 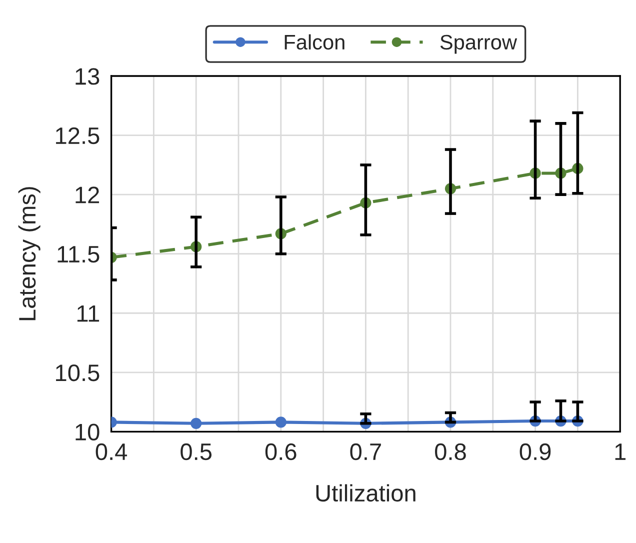 What do you see at coordinates (620, 452) in the screenshot?
I see `x-tick-label: 1` at bounding box center [620, 452].